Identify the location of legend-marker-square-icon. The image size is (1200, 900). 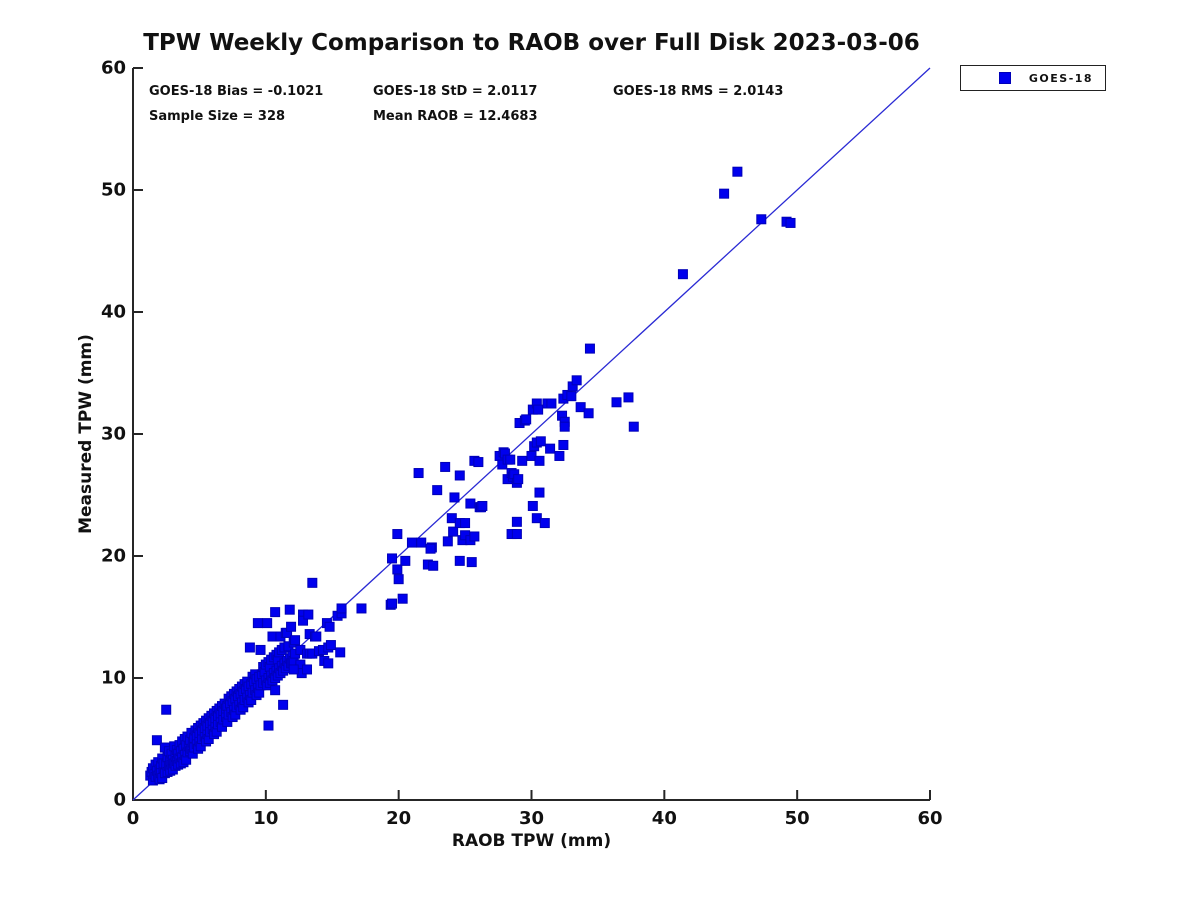
(1005, 78).